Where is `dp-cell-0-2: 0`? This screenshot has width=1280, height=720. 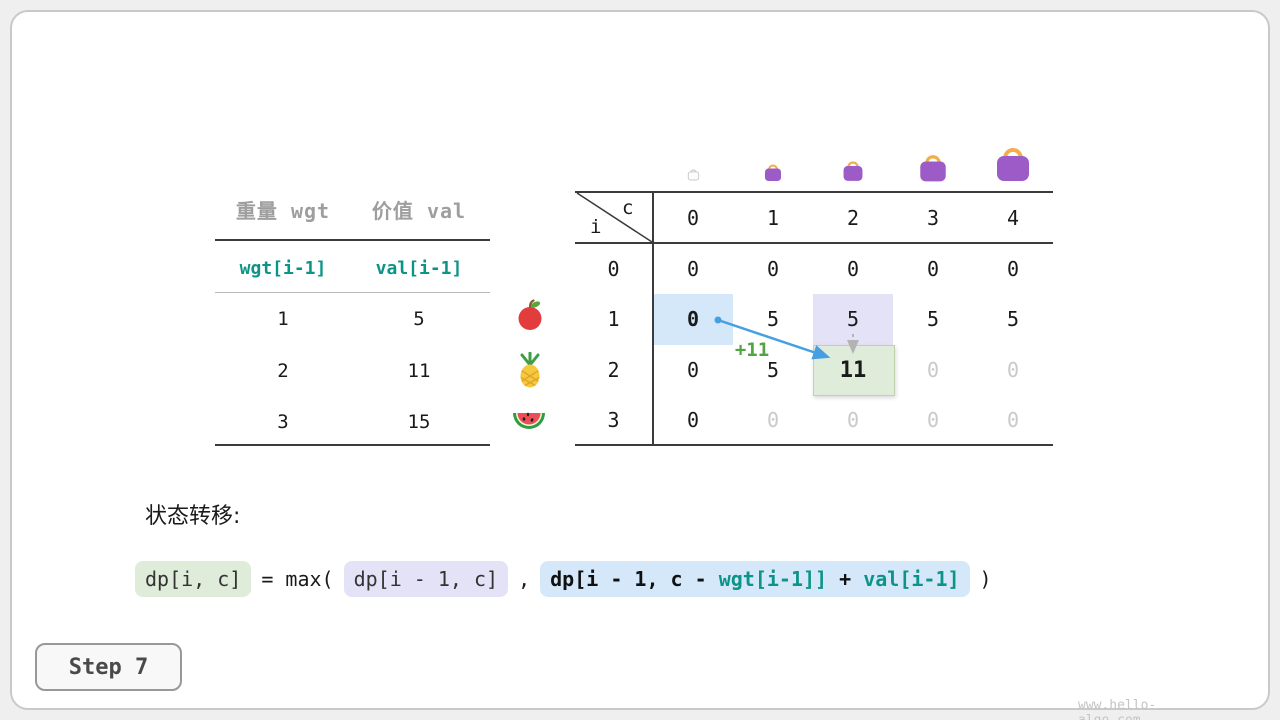
dp-cell-0-2: 0 is located at coordinates (853, 269).